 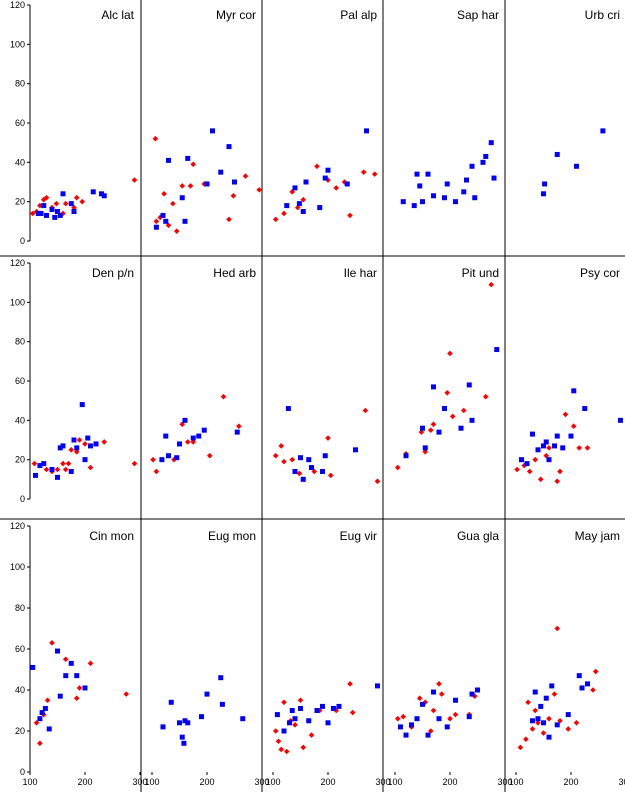 What do you see at coordinates (600, 273) in the screenshot?
I see `panel-title: Psy cor` at bounding box center [600, 273].